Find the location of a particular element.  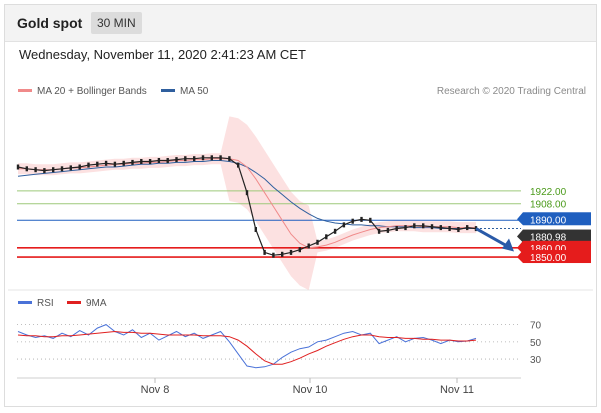

level-label-1850.00: 1850.00 is located at coordinates (548, 258).